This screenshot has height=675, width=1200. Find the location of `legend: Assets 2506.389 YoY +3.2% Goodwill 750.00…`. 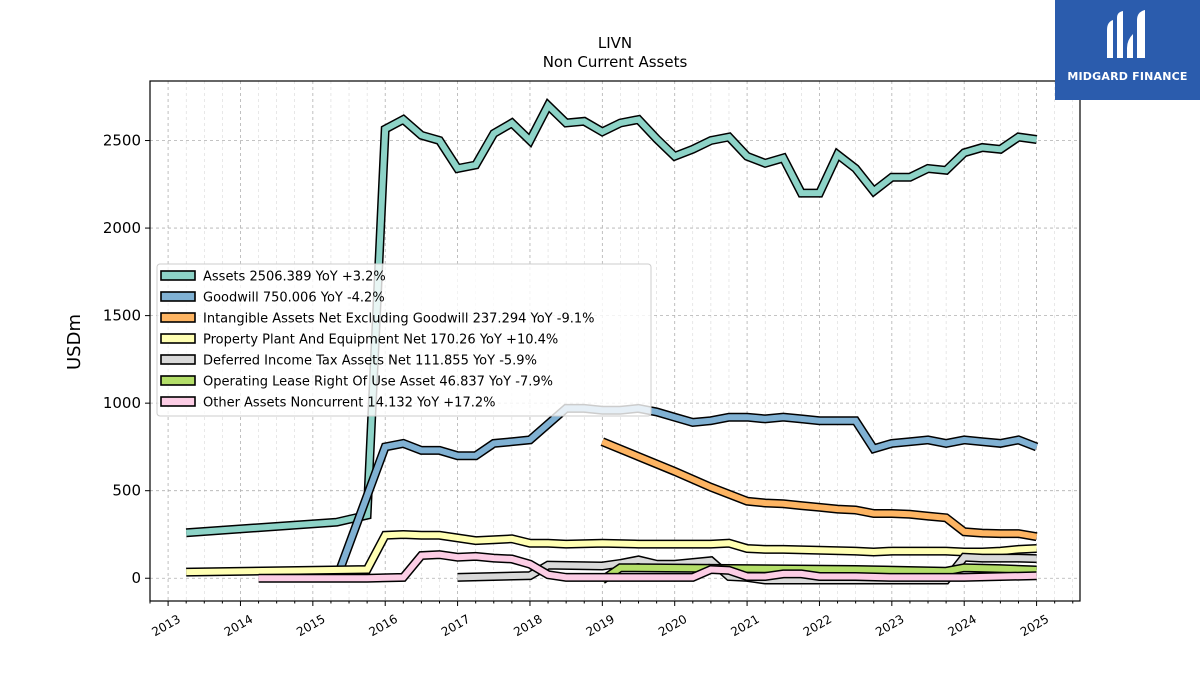

legend: Assets 2506.389 YoY +3.2% Goodwill 750.00… is located at coordinates (404, 340).